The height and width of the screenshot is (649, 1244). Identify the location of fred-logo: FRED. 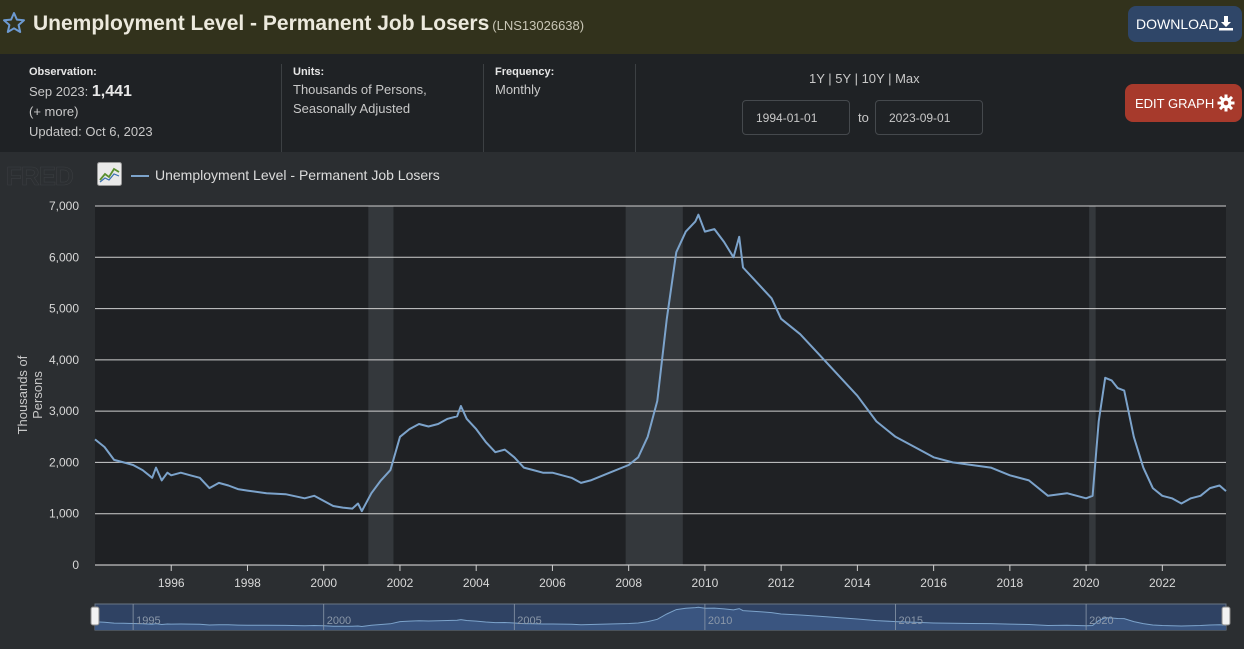
(40, 176).